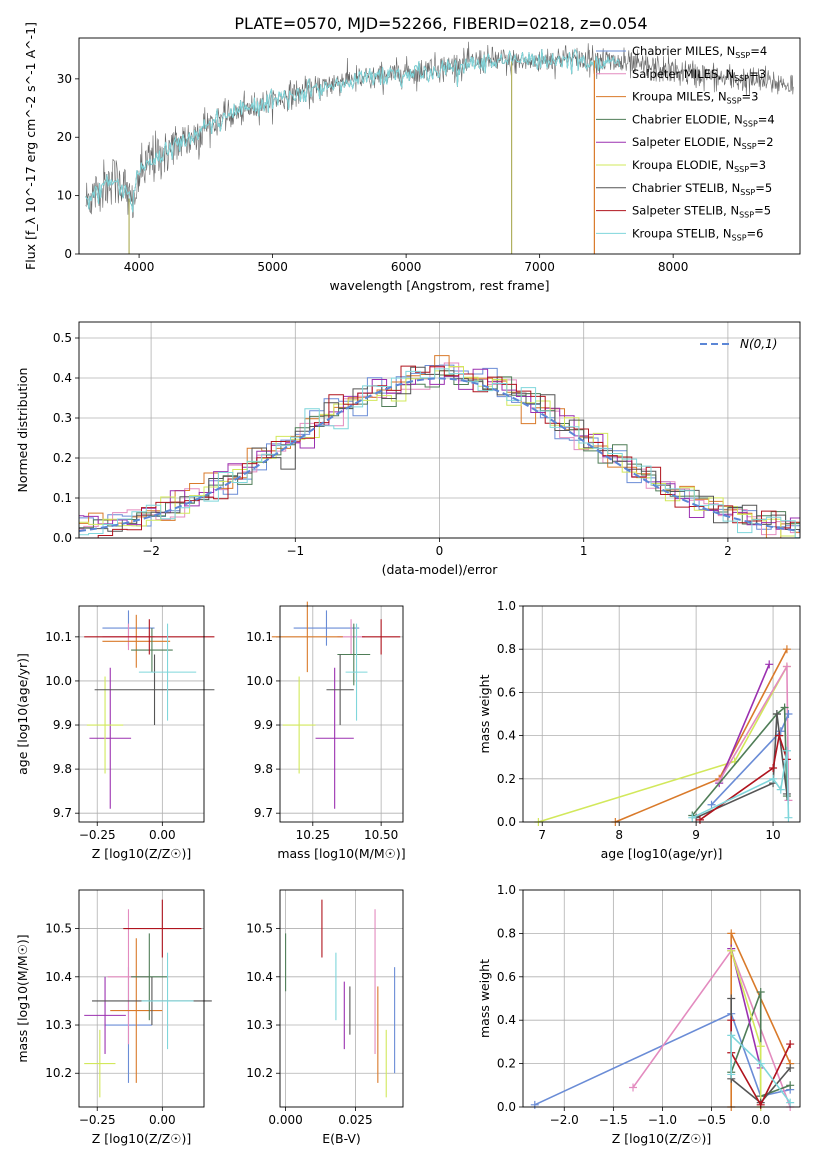  Describe the element at coordinates (381, 835) in the screenshot. I see `x-tick-label: 10.50` at that location.